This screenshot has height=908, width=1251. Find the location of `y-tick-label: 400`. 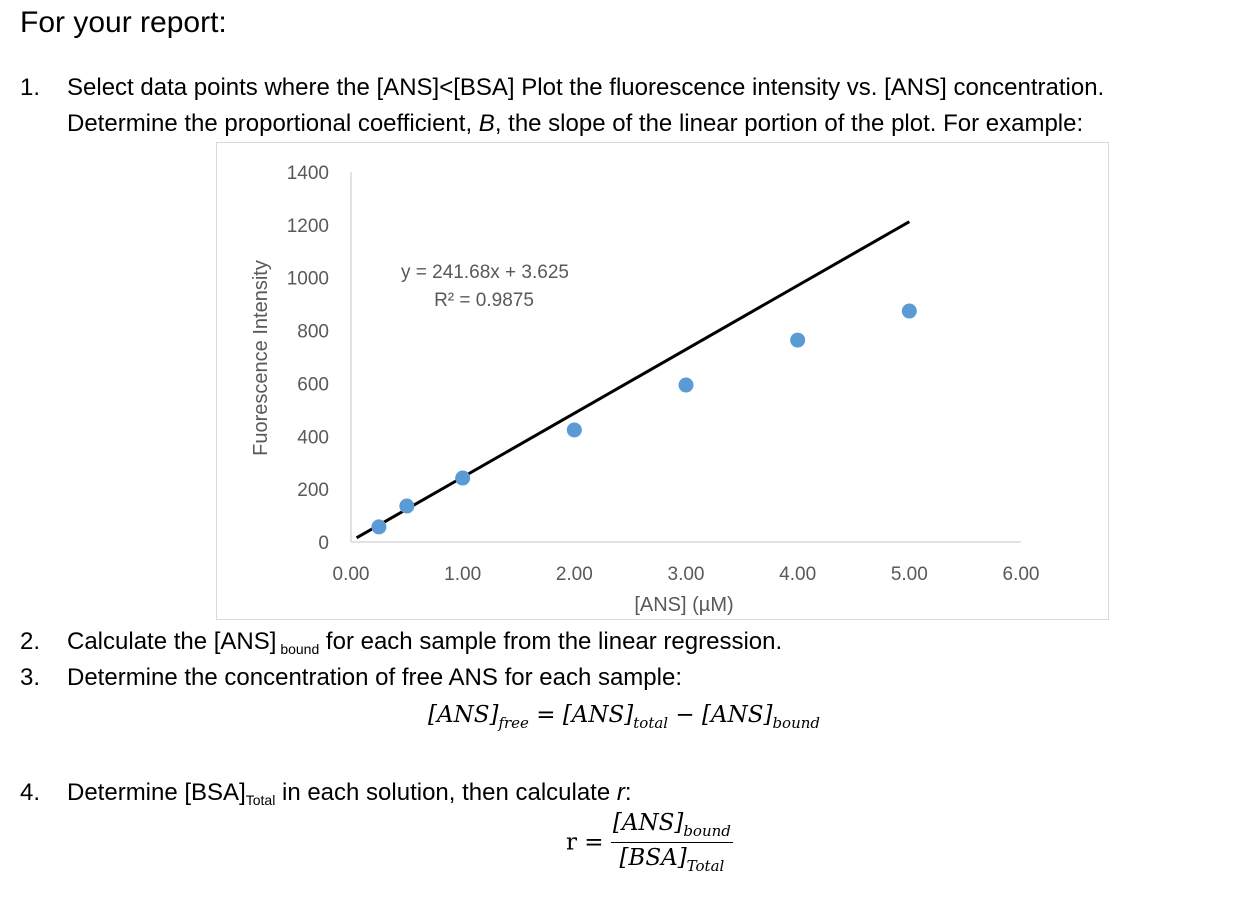

y-tick-label: 400 is located at coordinates (313, 437).